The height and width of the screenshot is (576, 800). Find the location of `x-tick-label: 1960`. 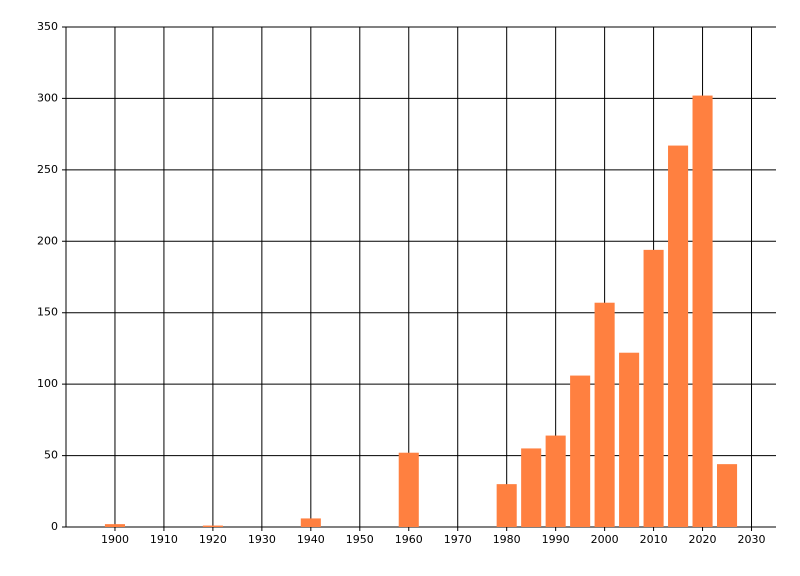

x-tick-label: 1960 is located at coordinates (409, 539).